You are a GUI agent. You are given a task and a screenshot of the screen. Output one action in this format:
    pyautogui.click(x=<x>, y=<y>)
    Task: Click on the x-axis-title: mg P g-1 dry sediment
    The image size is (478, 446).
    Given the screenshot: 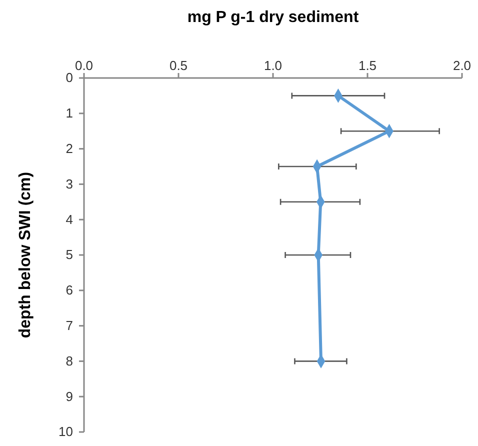 What is the action you would take?
    pyautogui.click(x=273, y=17)
    